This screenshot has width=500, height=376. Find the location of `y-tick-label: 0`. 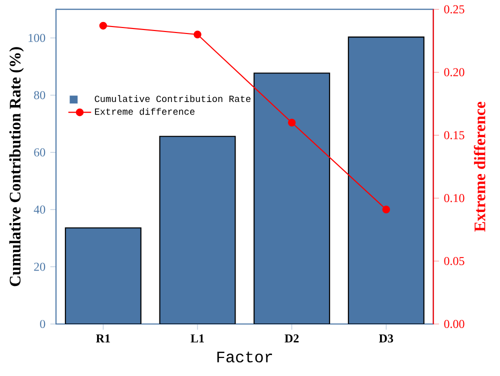

y-tick-label: 0 is located at coordinates (43, 324).